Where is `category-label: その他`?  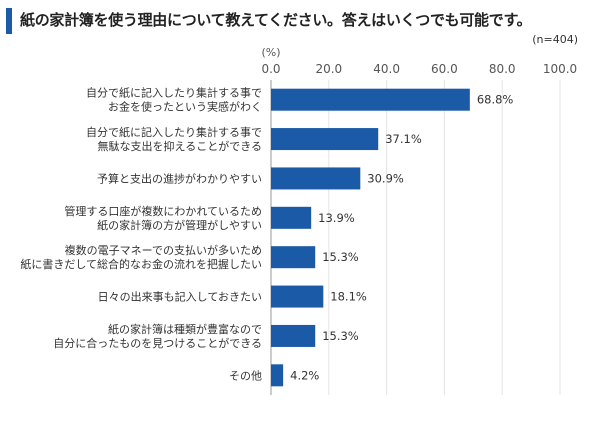 category-label: その他 is located at coordinates (245, 375).